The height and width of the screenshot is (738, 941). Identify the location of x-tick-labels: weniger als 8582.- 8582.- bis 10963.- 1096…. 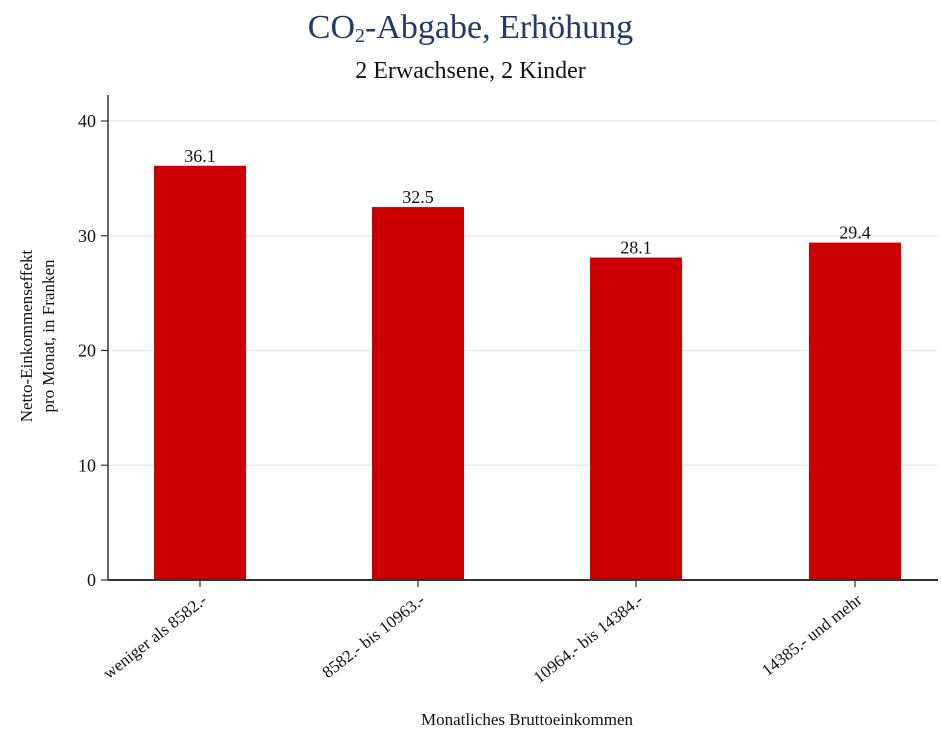
(482, 638).